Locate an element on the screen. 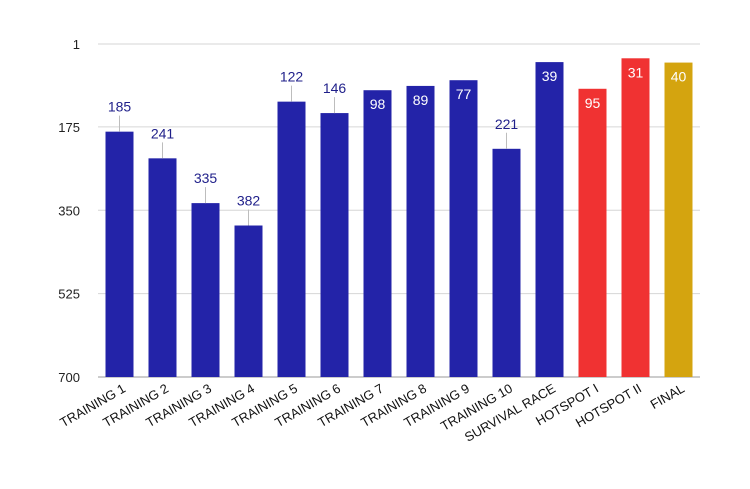 This screenshot has height=489, width=750. x-tick-label: FINAL is located at coordinates (667, 396).